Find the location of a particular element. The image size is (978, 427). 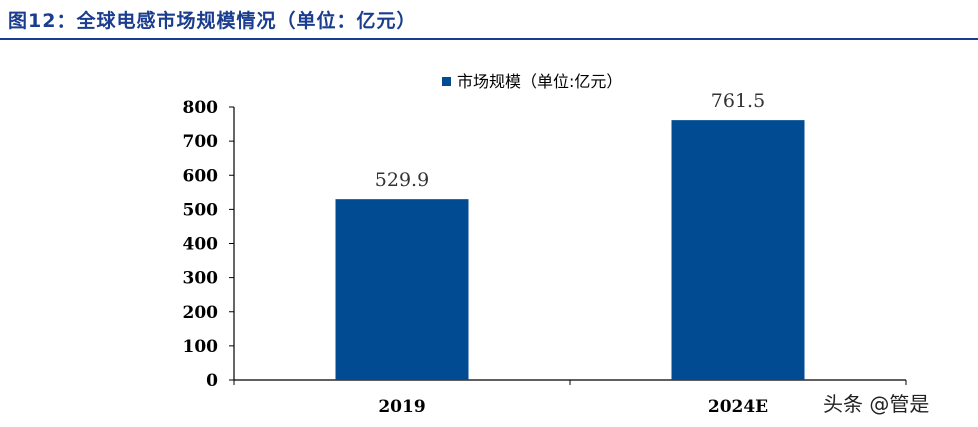

x-tick-label: 2024E is located at coordinates (738, 407).